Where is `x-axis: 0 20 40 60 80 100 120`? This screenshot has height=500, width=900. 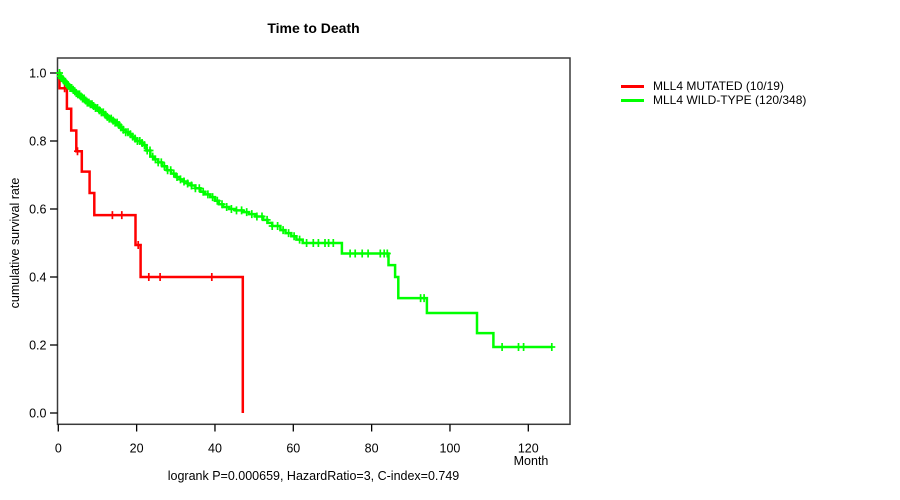
x-axis: 0 20 40 60 80 100 120 is located at coordinates (297, 440).